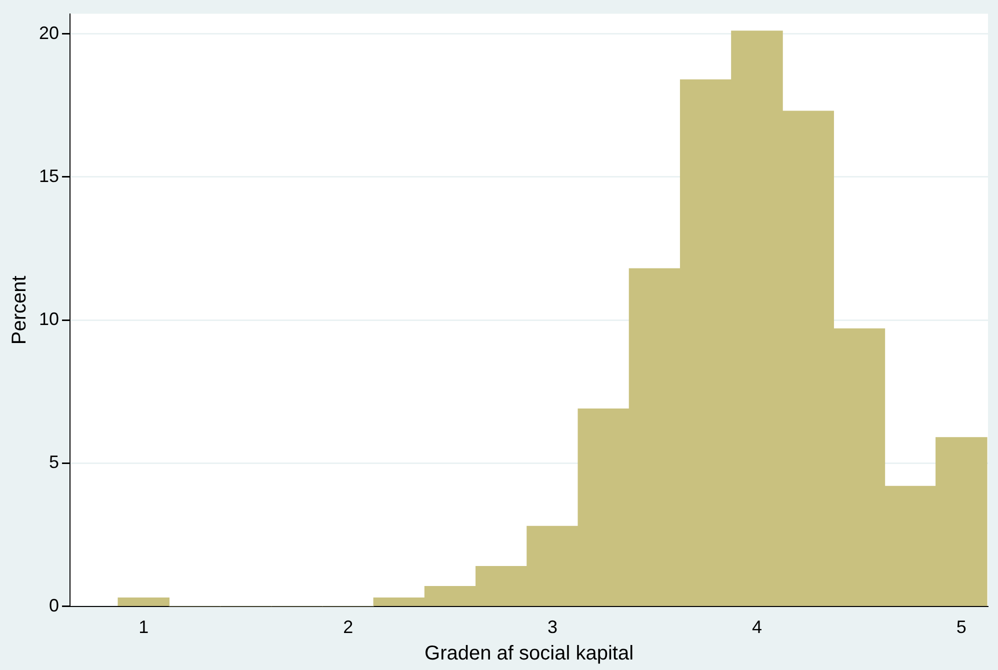  What do you see at coordinates (49, 319) in the screenshot?
I see `y-tick-label: 10` at bounding box center [49, 319].